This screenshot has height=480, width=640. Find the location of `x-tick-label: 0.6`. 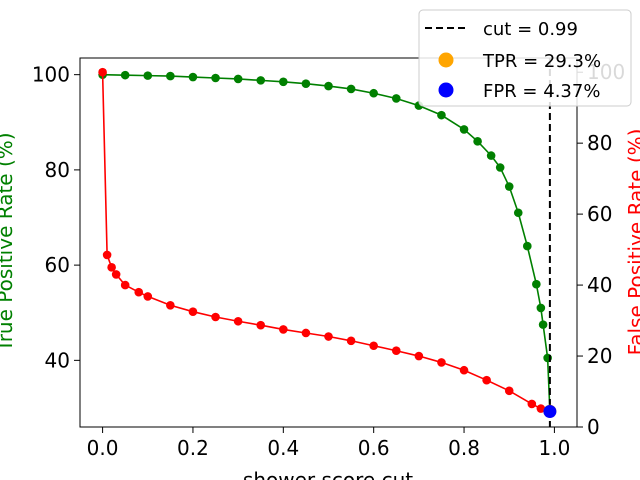

x-tick-label: 0.6 is located at coordinates (374, 448).